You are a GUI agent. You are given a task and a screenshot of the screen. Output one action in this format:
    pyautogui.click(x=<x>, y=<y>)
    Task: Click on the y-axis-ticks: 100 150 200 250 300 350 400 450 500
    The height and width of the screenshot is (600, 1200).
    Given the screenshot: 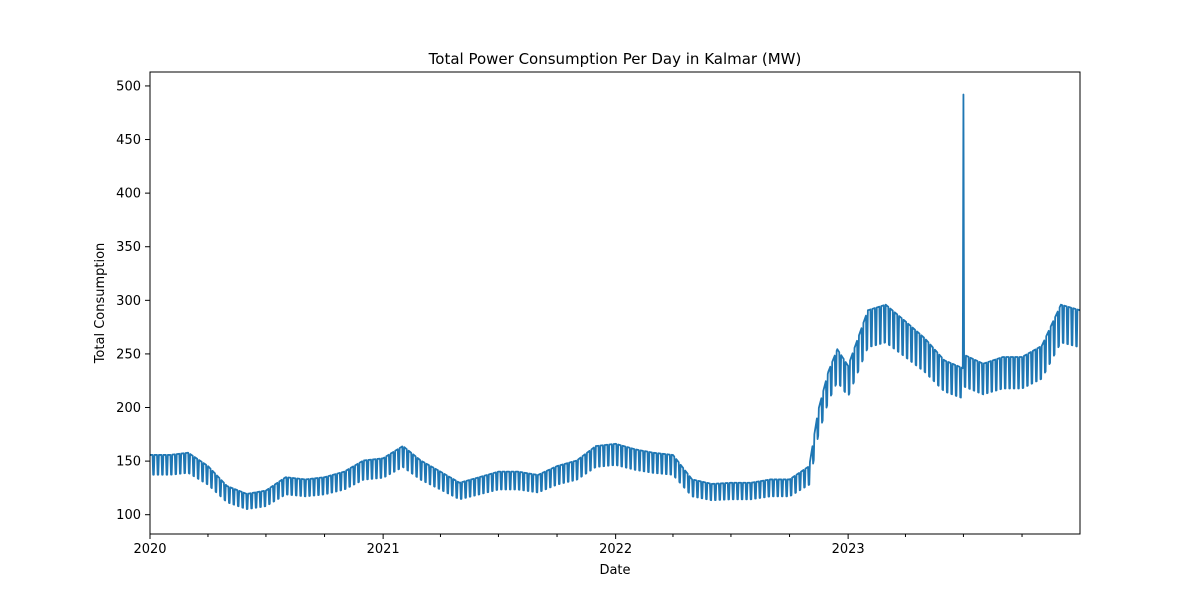 What is the action you would take?
    pyautogui.click(x=133, y=301)
    